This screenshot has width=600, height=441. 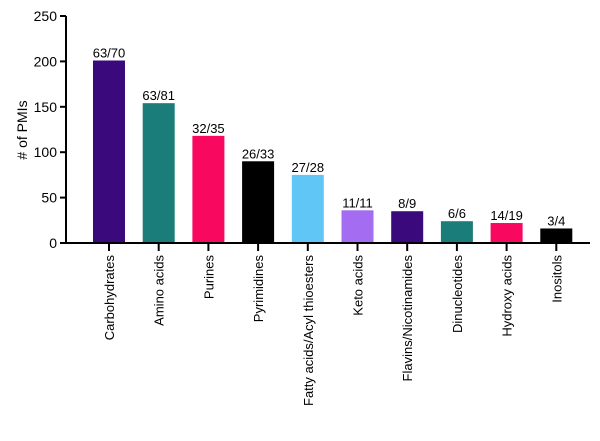 What do you see at coordinates (556, 279) in the screenshot?
I see `x-tick-label: Inositols` at bounding box center [556, 279].